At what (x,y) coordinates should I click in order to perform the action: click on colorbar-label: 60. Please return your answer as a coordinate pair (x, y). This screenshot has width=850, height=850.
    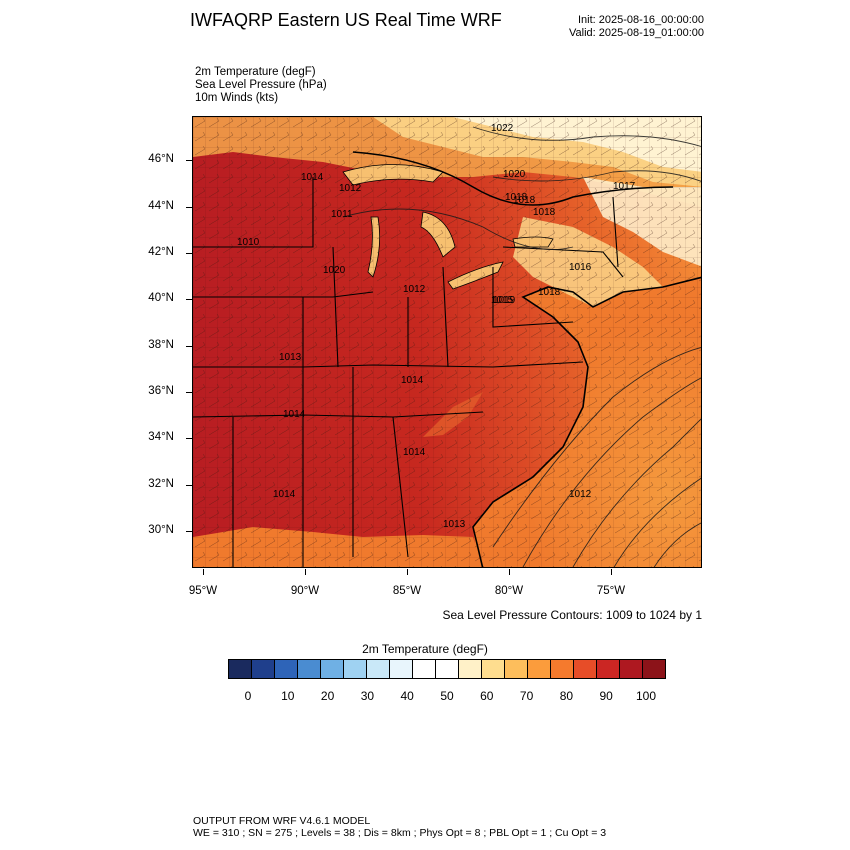
    Looking at the image, I should click on (487, 696).